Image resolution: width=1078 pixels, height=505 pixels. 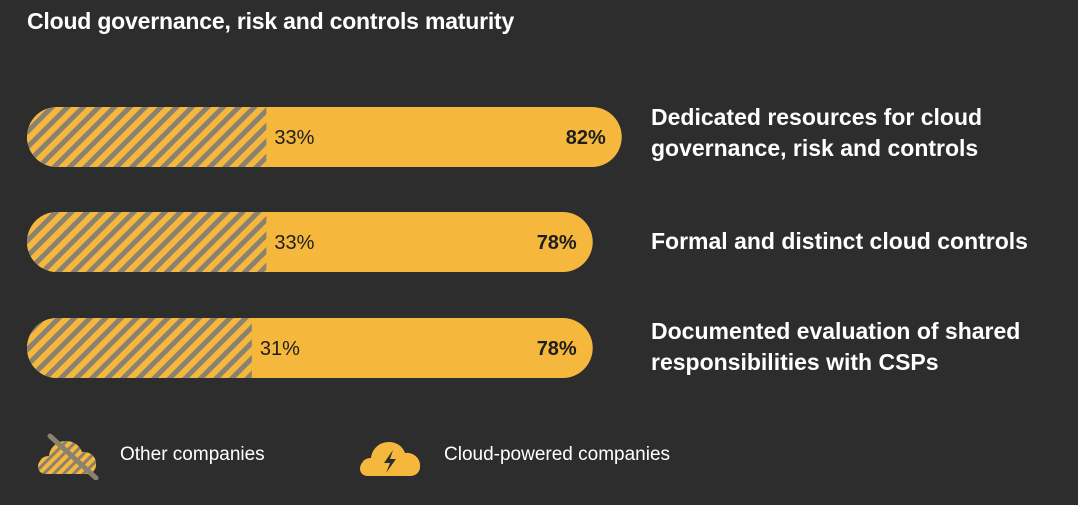 I want to click on legend-label-other: Other companies, so click(x=192, y=454).